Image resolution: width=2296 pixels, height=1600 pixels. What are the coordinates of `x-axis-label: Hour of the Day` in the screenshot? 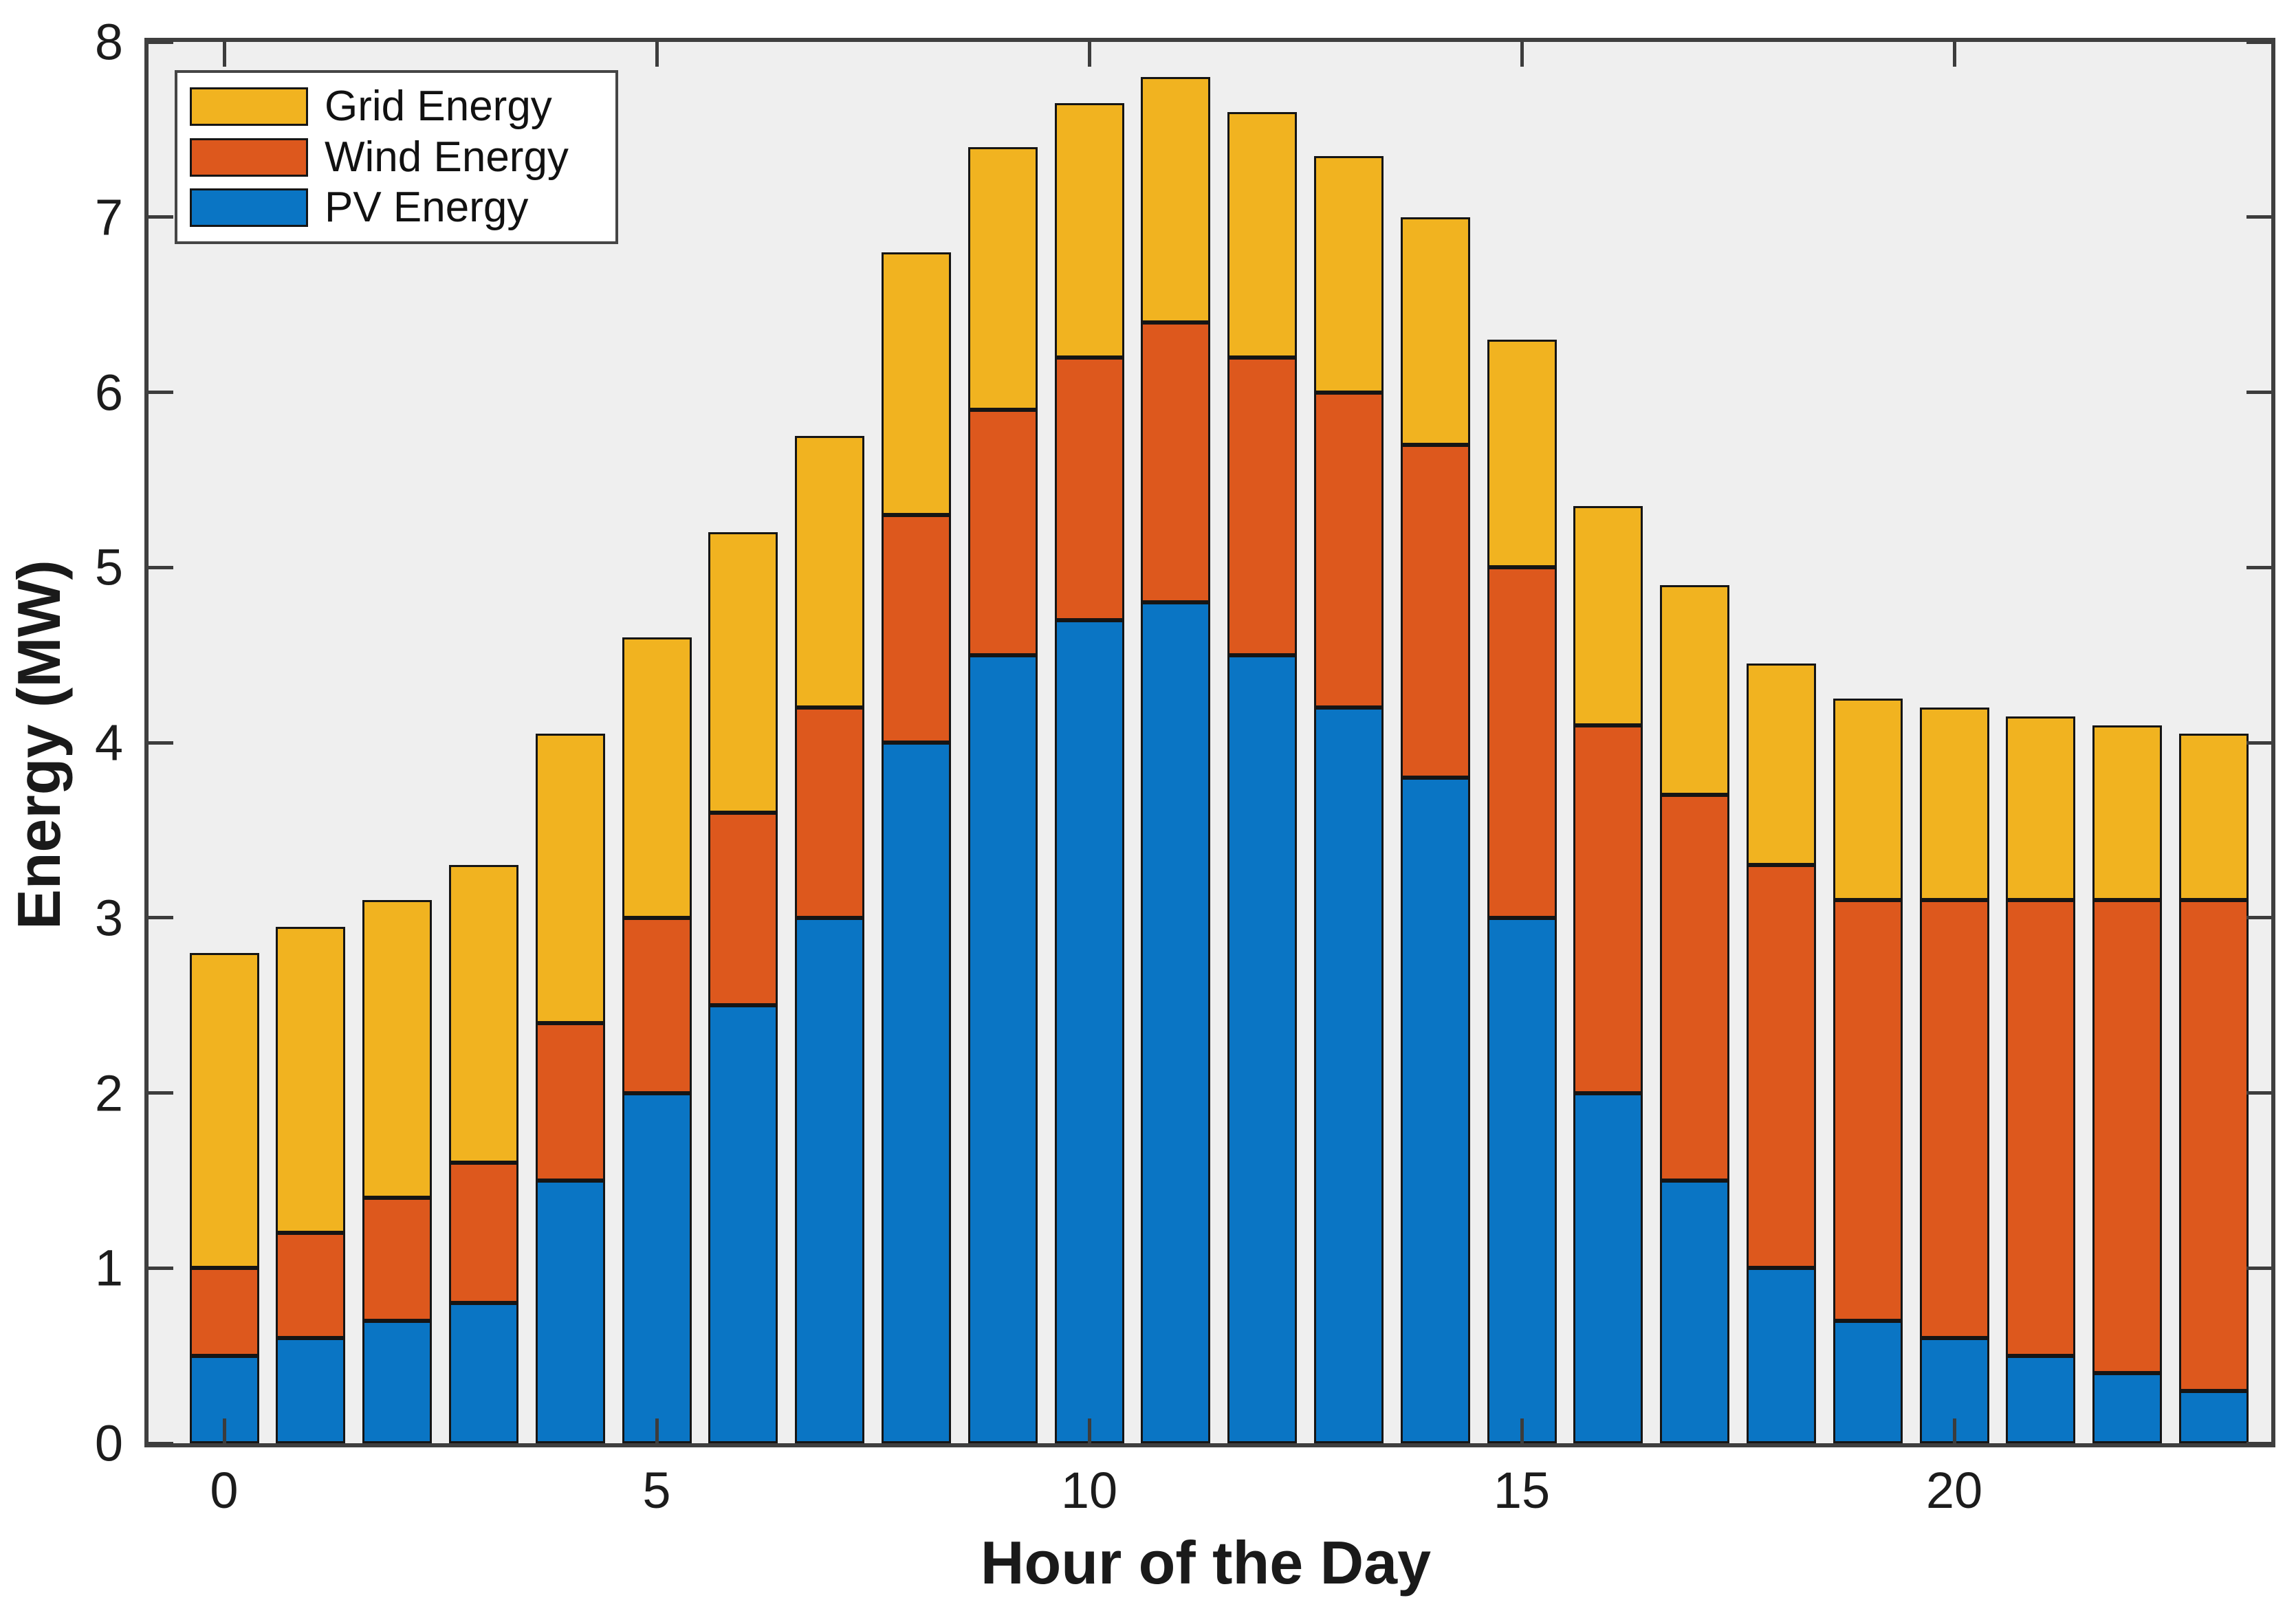 It's located at (1206, 1562).